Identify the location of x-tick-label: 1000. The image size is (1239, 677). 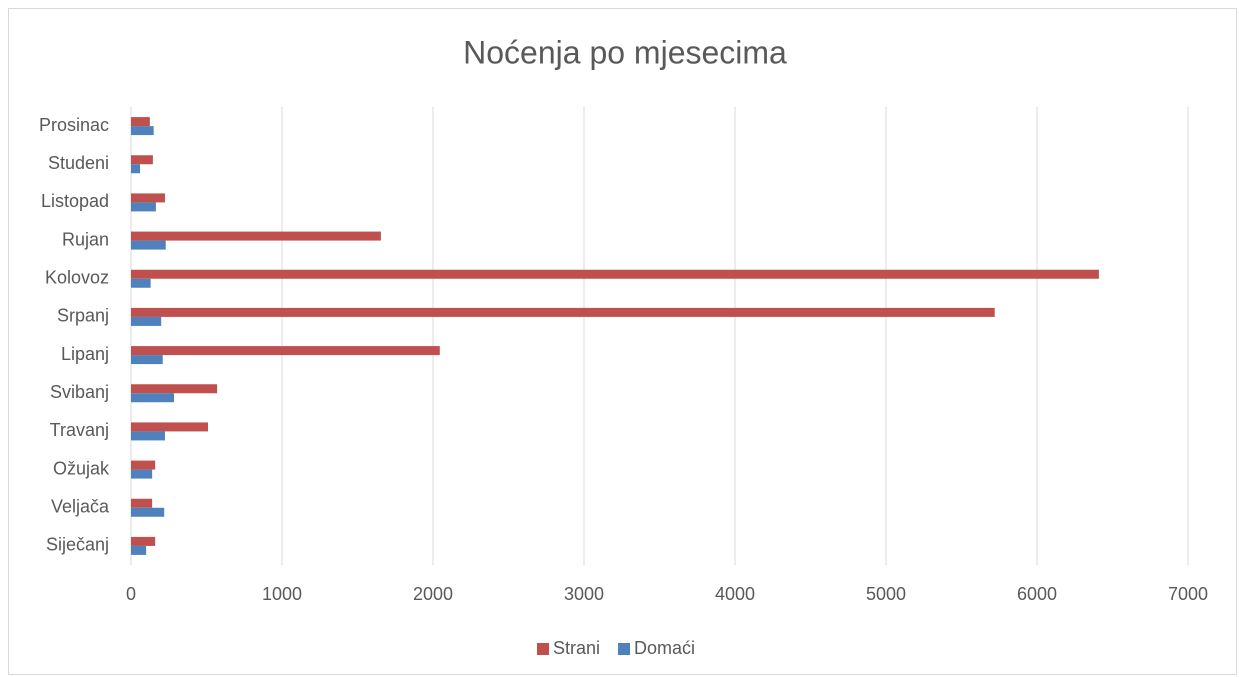
(282, 594).